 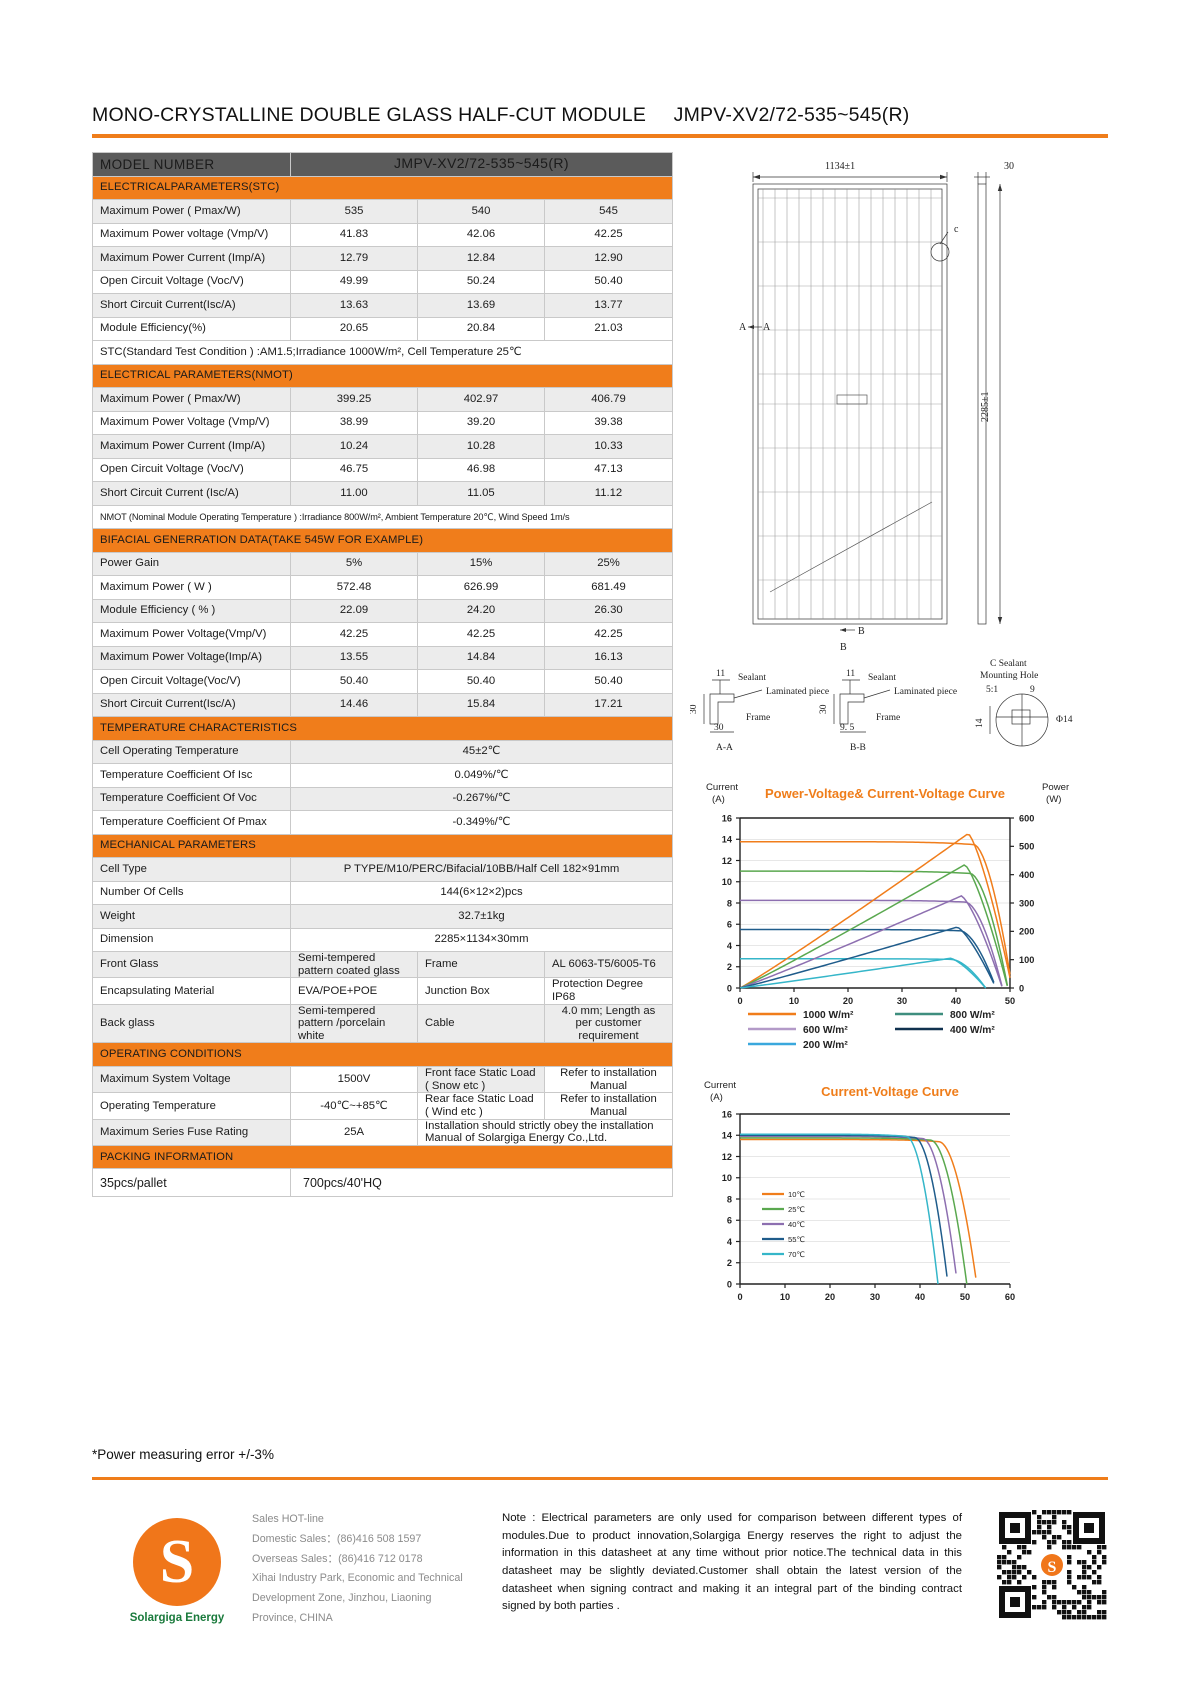 I want to click on cell-value: 41.83, so click(x=354, y=234).